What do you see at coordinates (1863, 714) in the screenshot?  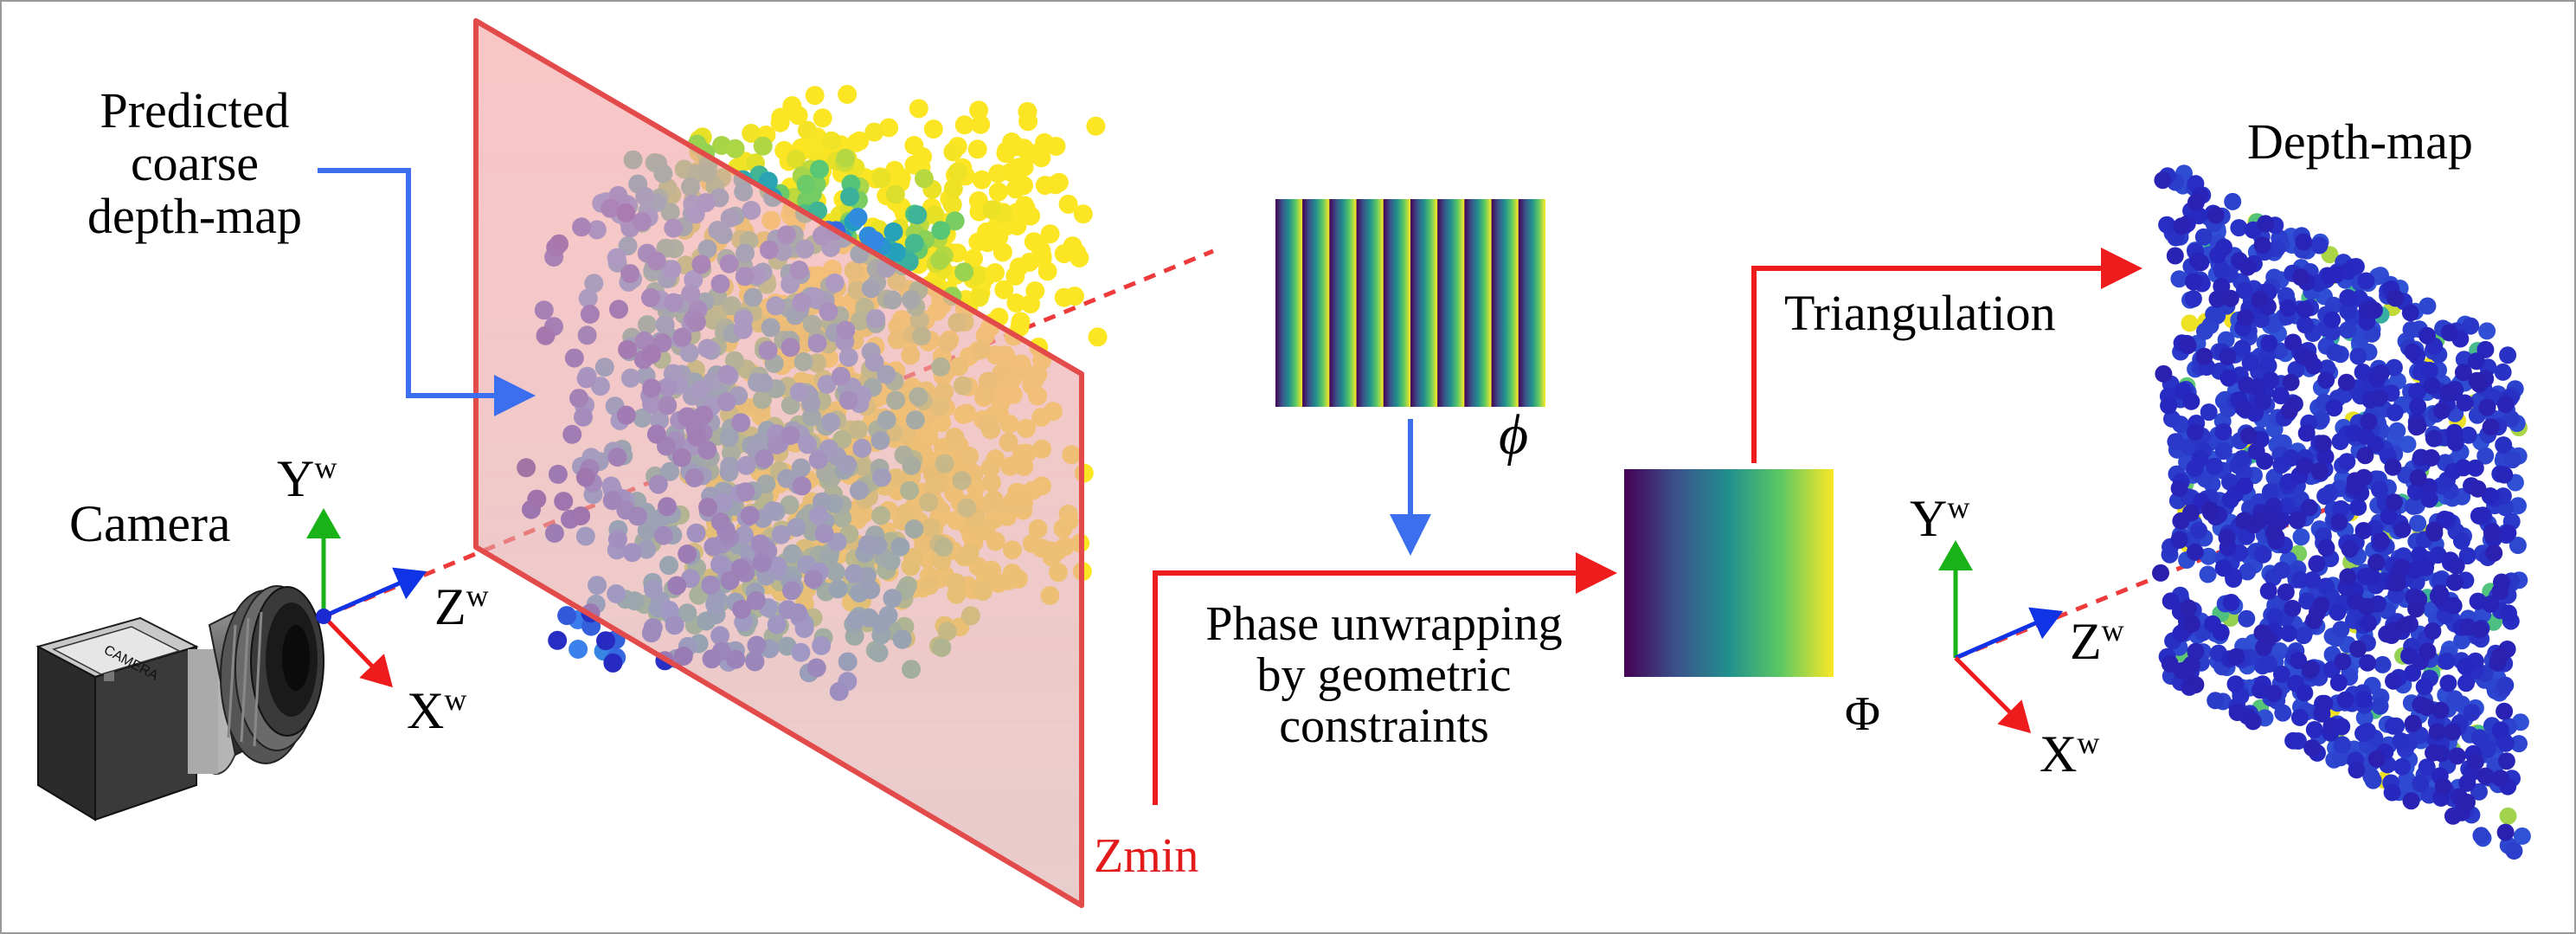 I see `unwrapped-phase-label: Φ` at bounding box center [1863, 714].